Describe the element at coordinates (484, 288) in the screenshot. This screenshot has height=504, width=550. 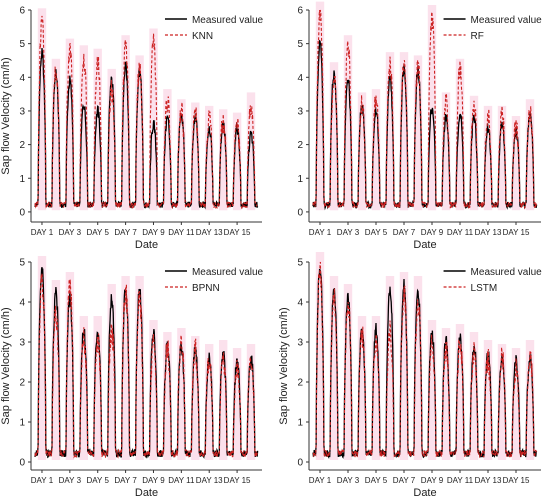
I see `legend-label: LSTM` at that location.